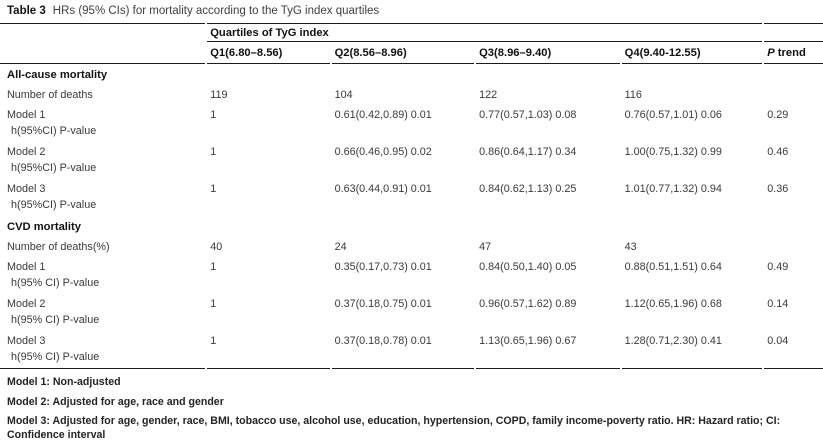 The height and width of the screenshot is (442, 823). I want to click on value-cell: 1.01(0.77,1.32) 0.94, so click(673, 189).